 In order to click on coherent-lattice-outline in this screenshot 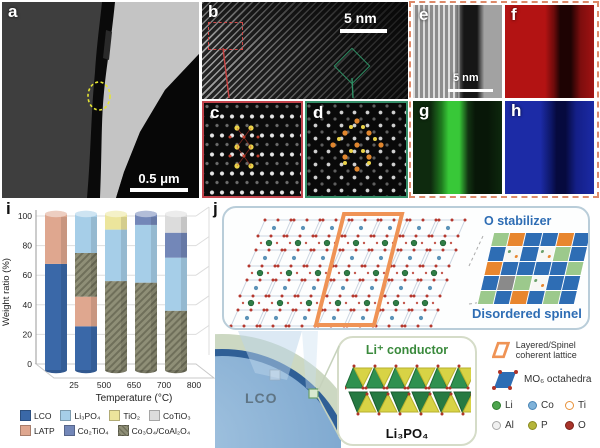, I will do `click(359, 269)`.